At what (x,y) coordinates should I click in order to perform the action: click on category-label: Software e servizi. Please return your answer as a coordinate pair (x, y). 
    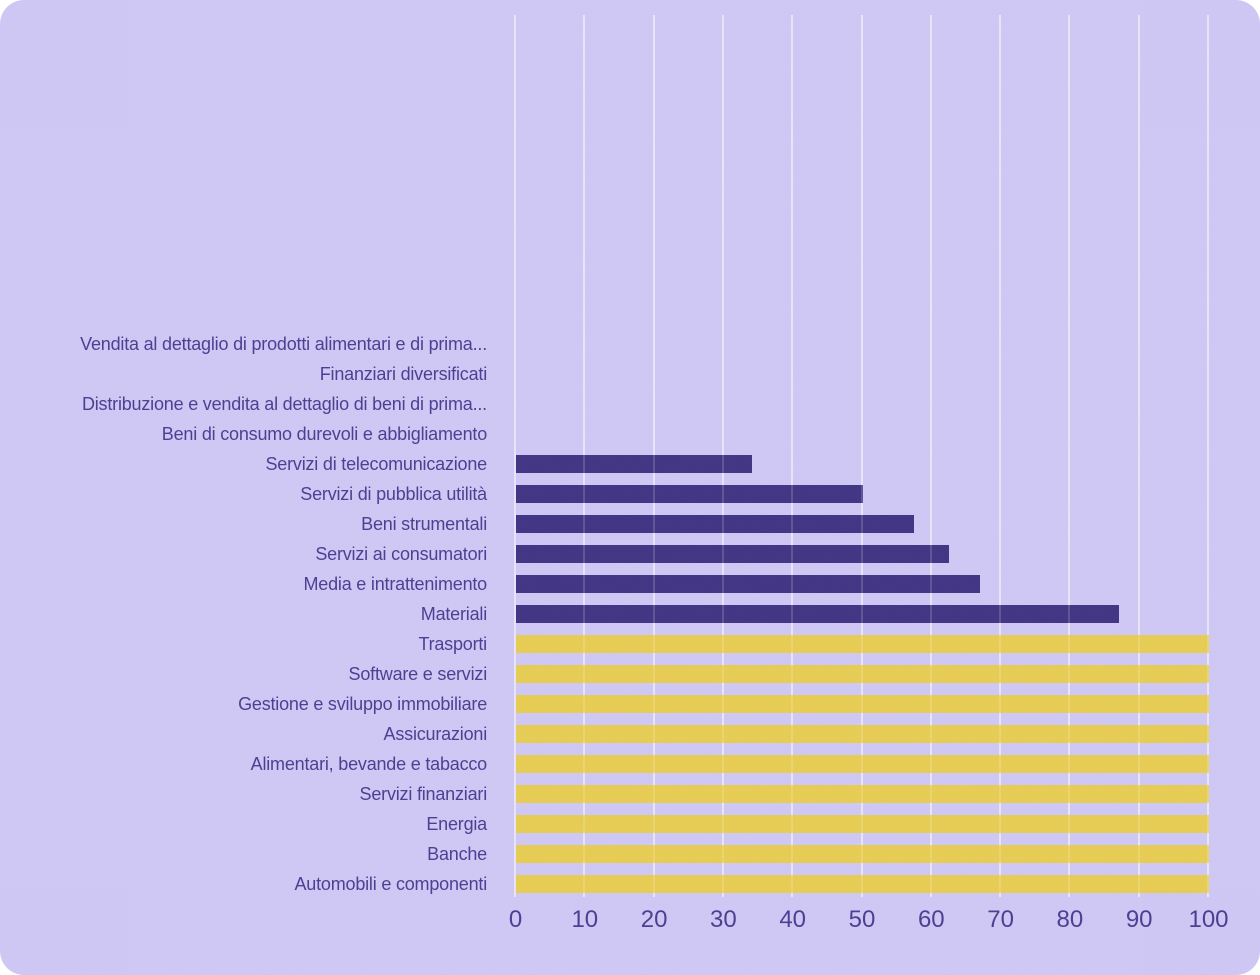
    Looking at the image, I should click on (418, 673).